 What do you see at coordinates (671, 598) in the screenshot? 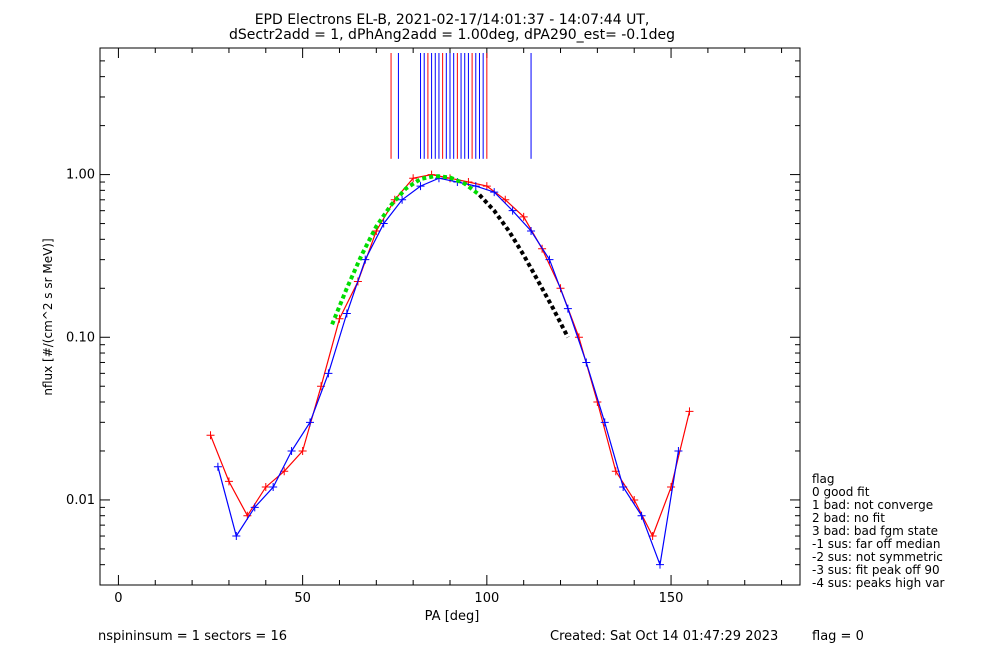
I see `x-tick-label: 150` at bounding box center [671, 598].